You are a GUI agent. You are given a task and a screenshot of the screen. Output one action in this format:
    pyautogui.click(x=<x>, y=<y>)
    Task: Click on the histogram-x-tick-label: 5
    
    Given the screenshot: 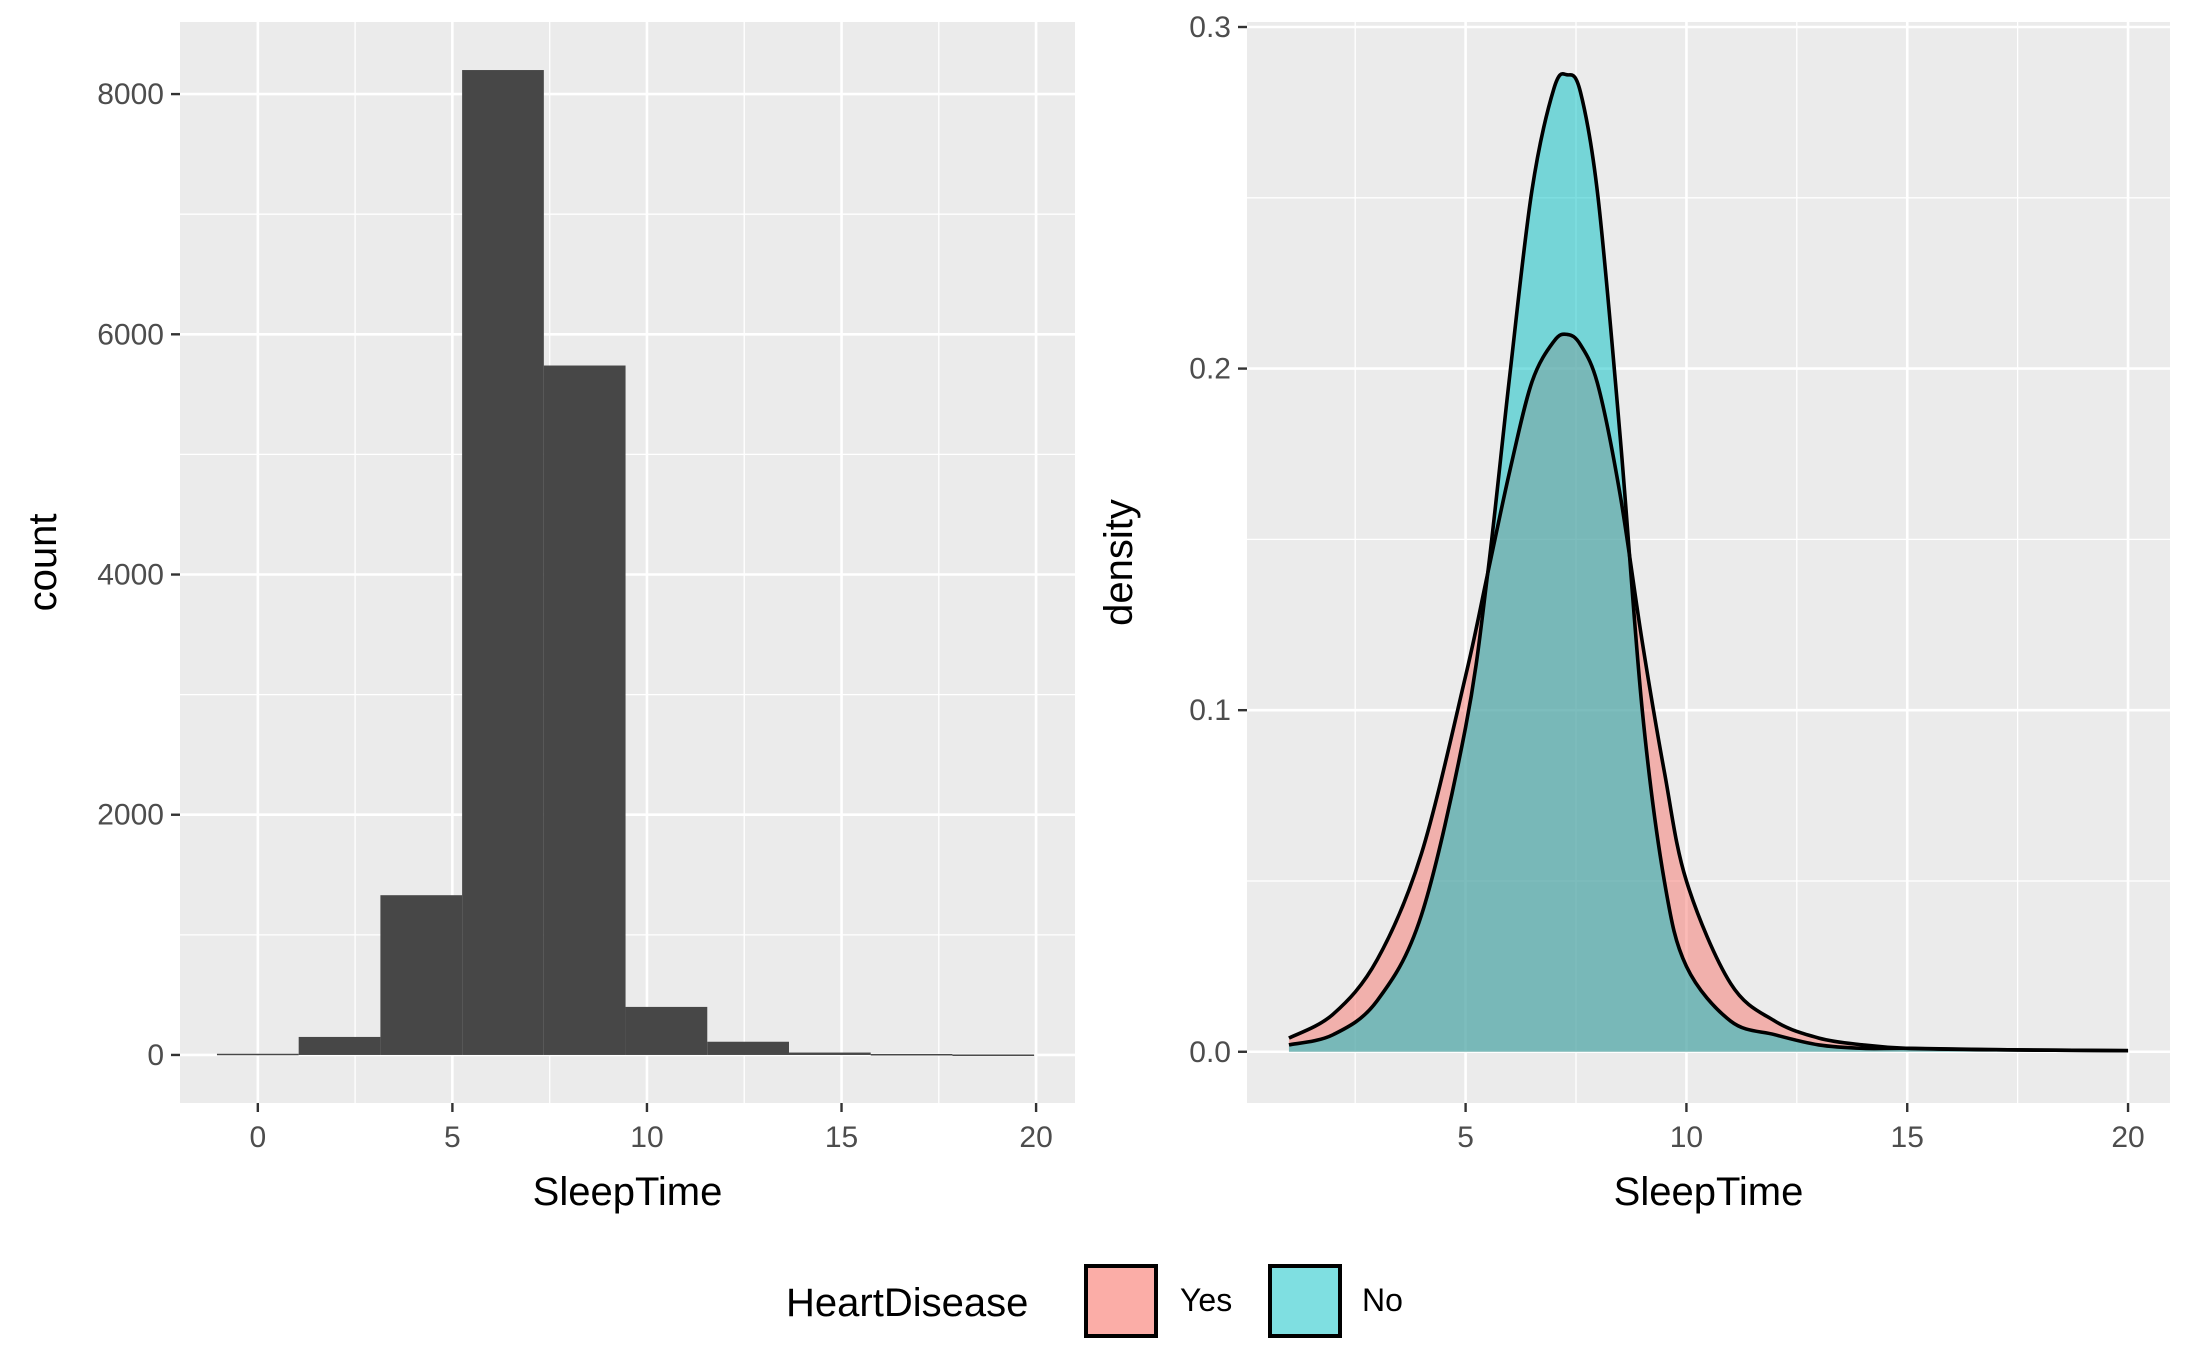 What is the action you would take?
    pyautogui.click(x=452, y=1137)
    